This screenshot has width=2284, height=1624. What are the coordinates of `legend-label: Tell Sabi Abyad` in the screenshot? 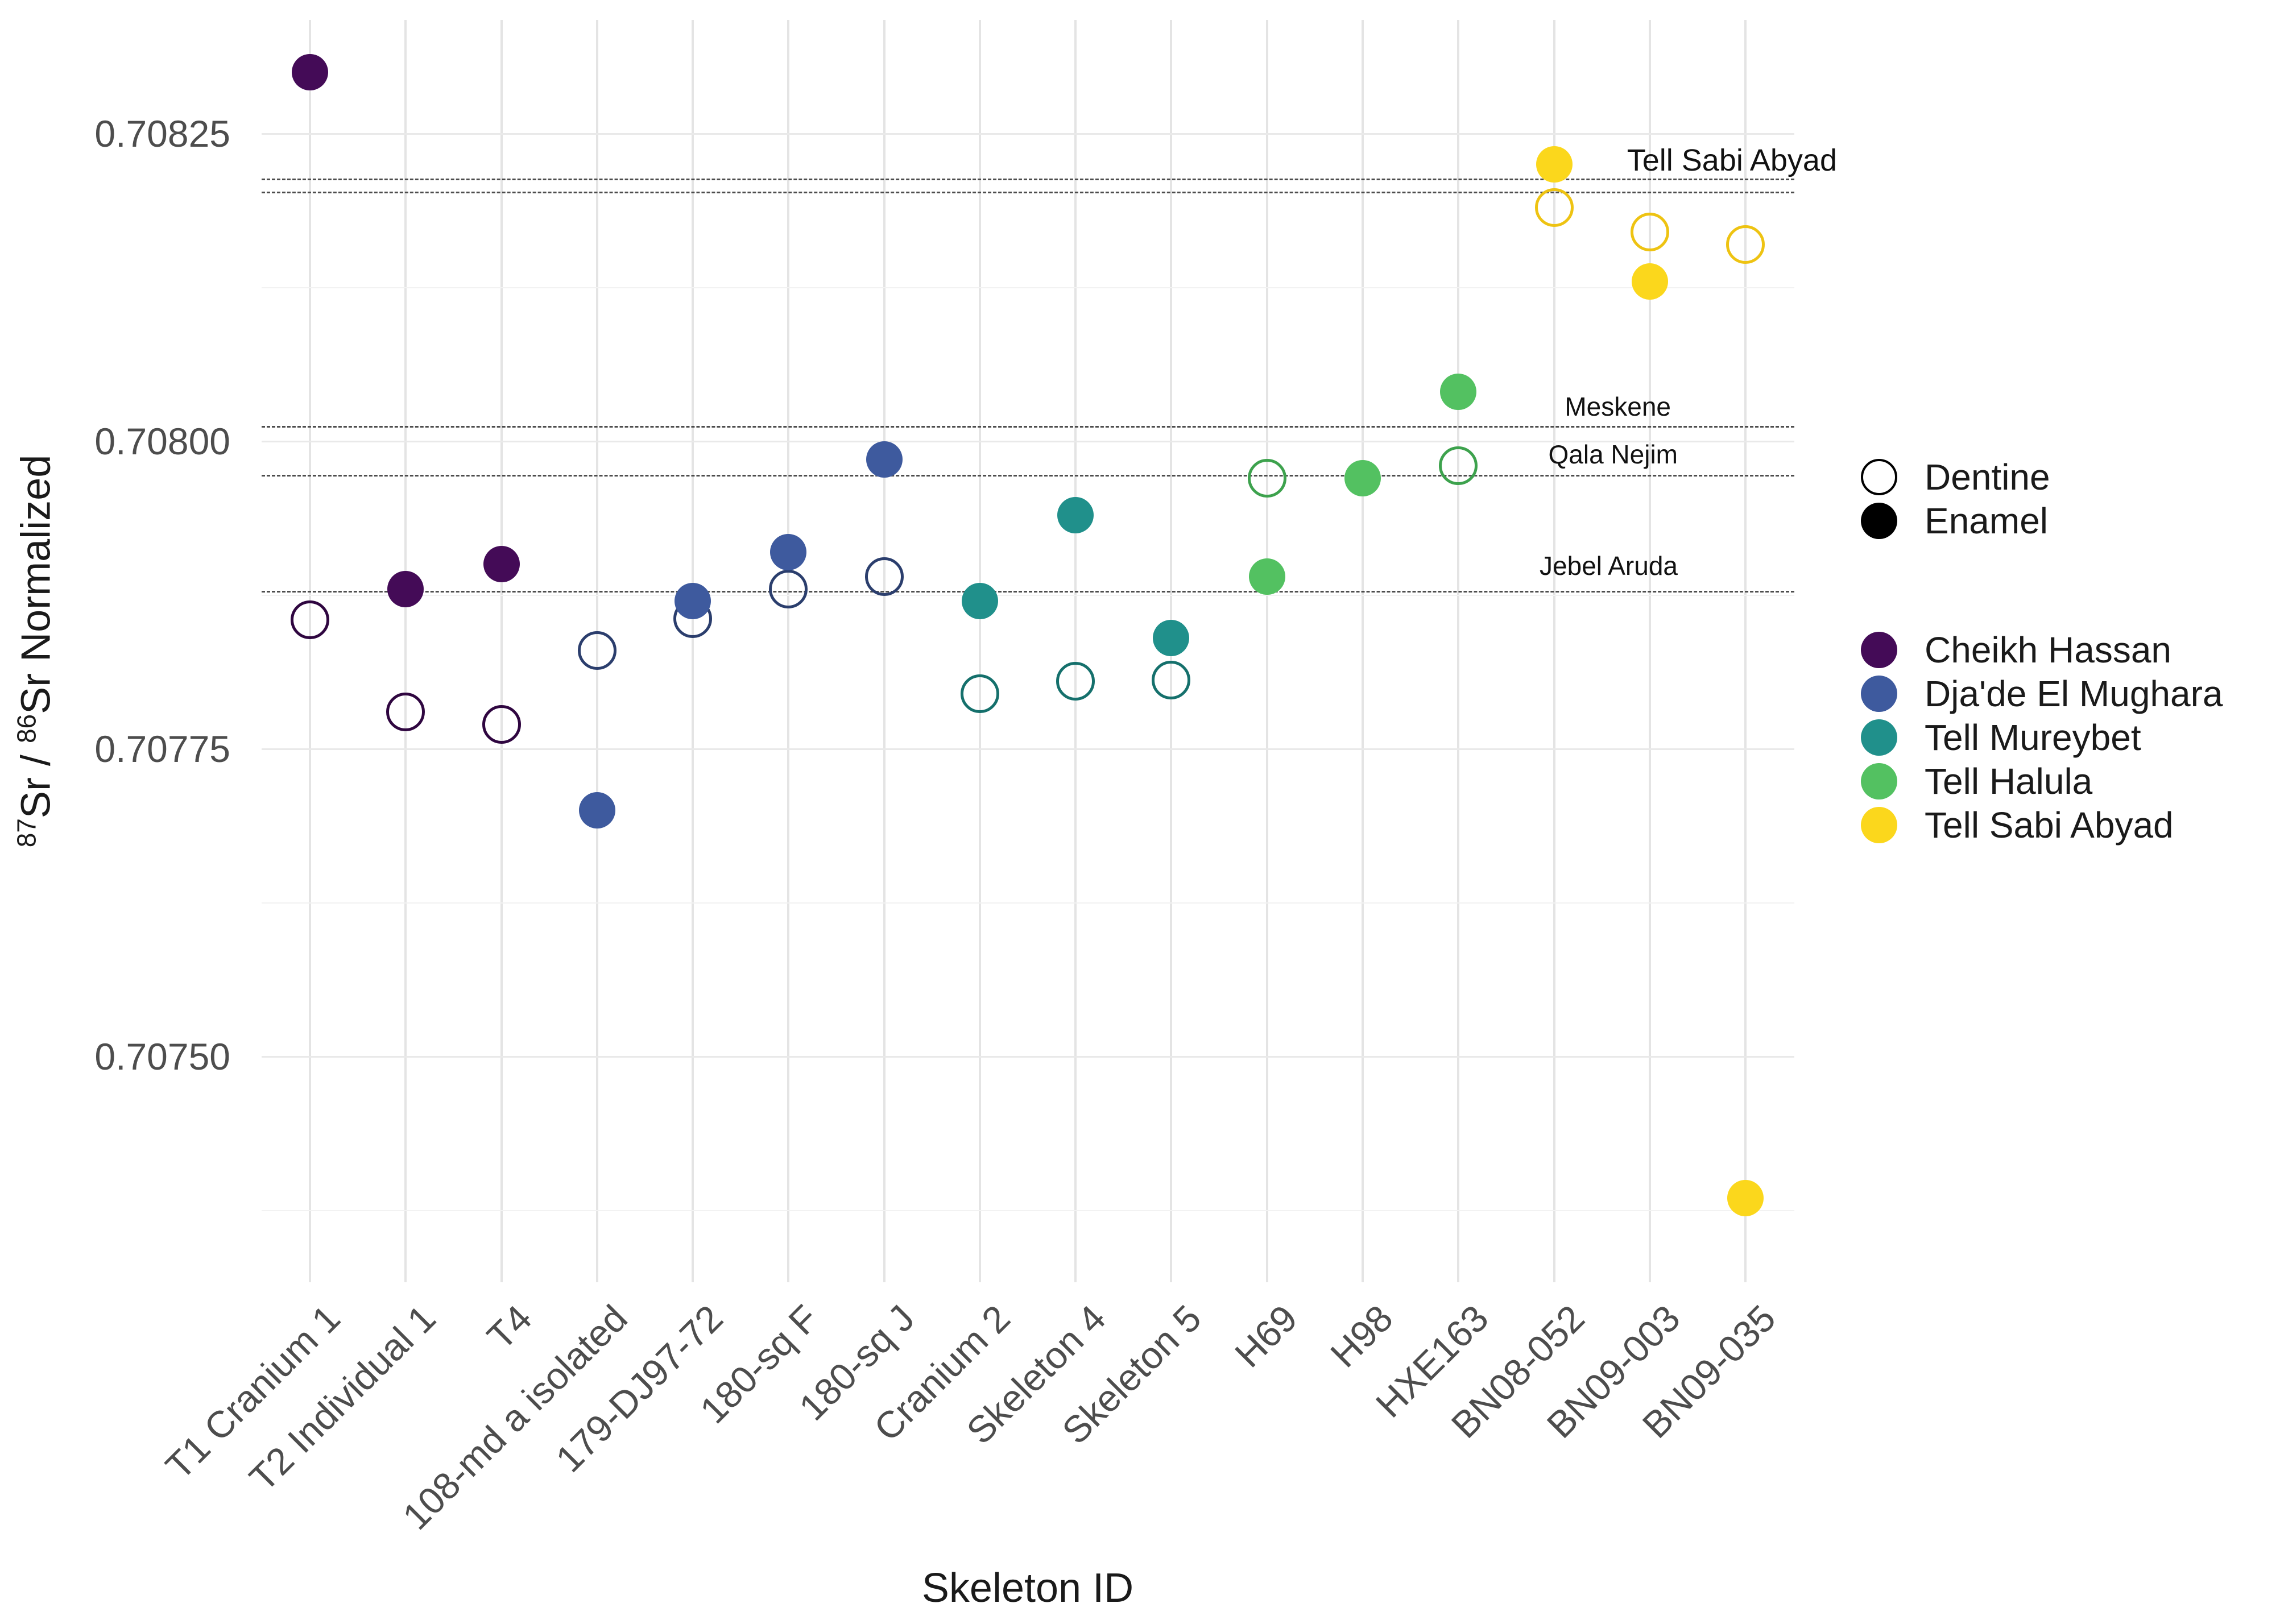 It's located at (2049, 825).